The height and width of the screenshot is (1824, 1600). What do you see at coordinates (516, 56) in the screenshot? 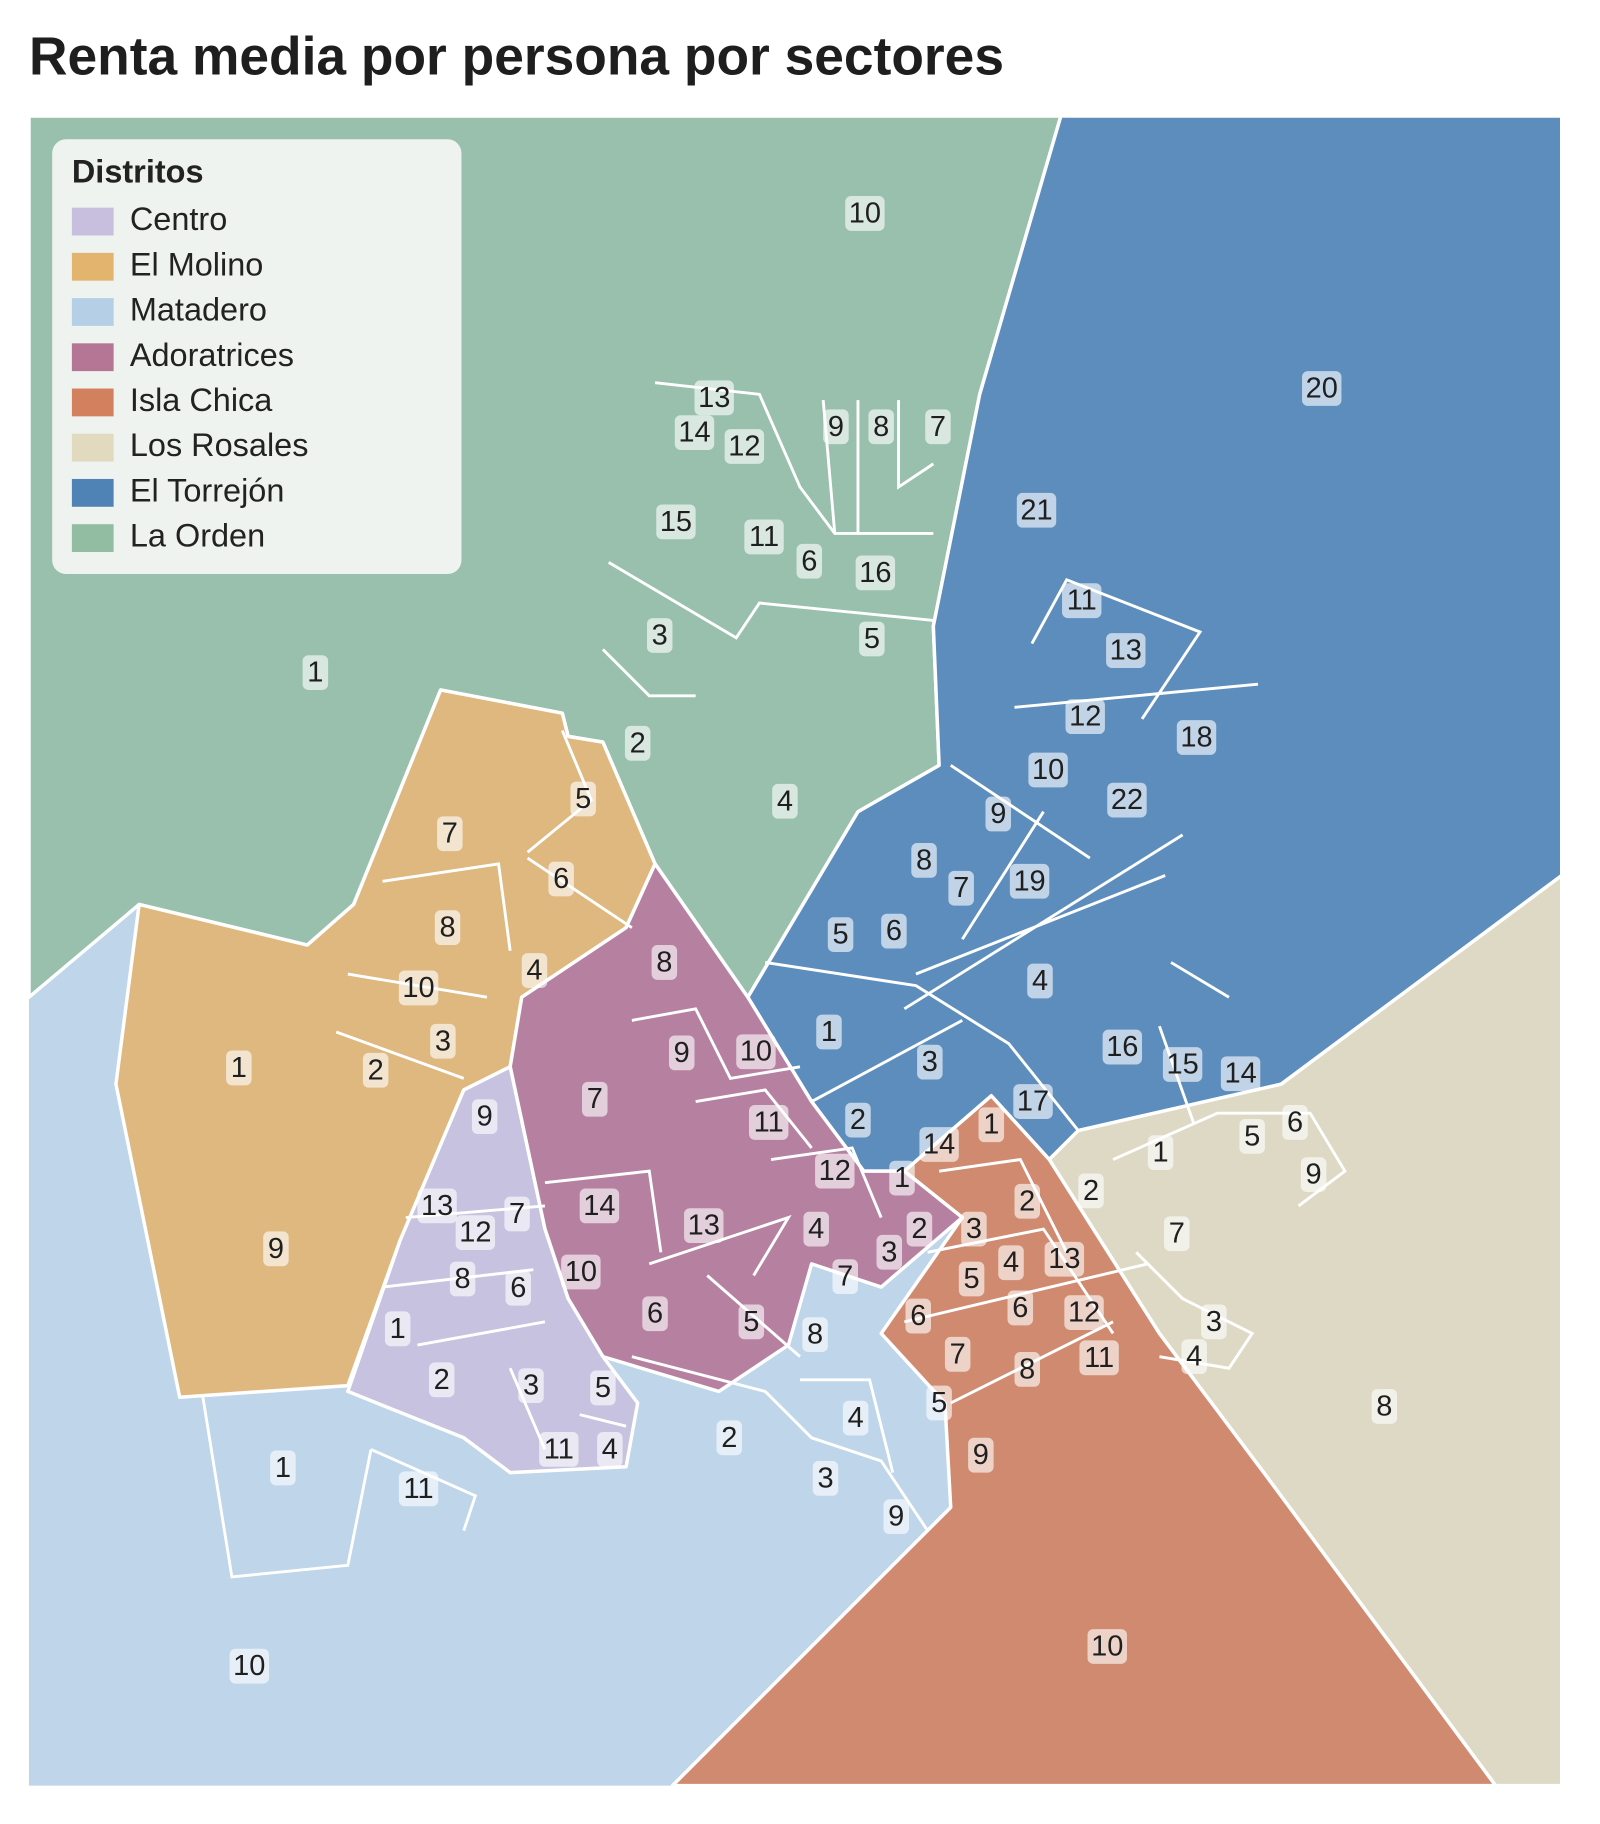
I see `map-title: Renta media por persona por sectores` at bounding box center [516, 56].